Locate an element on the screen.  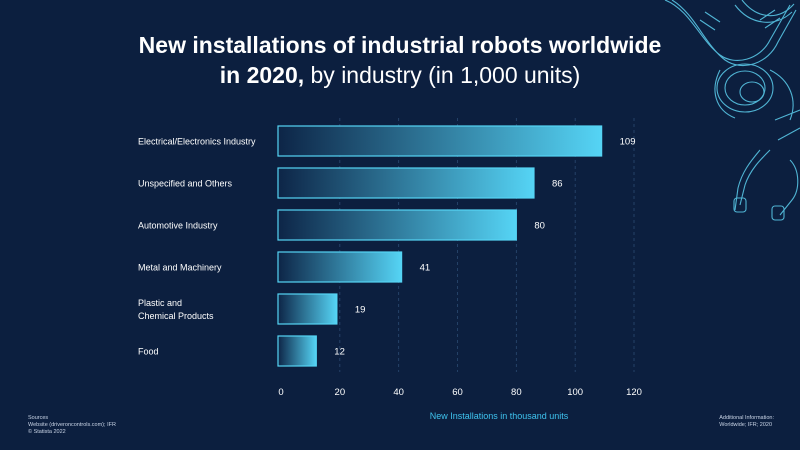
value-label: 41 is located at coordinates (425, 268).